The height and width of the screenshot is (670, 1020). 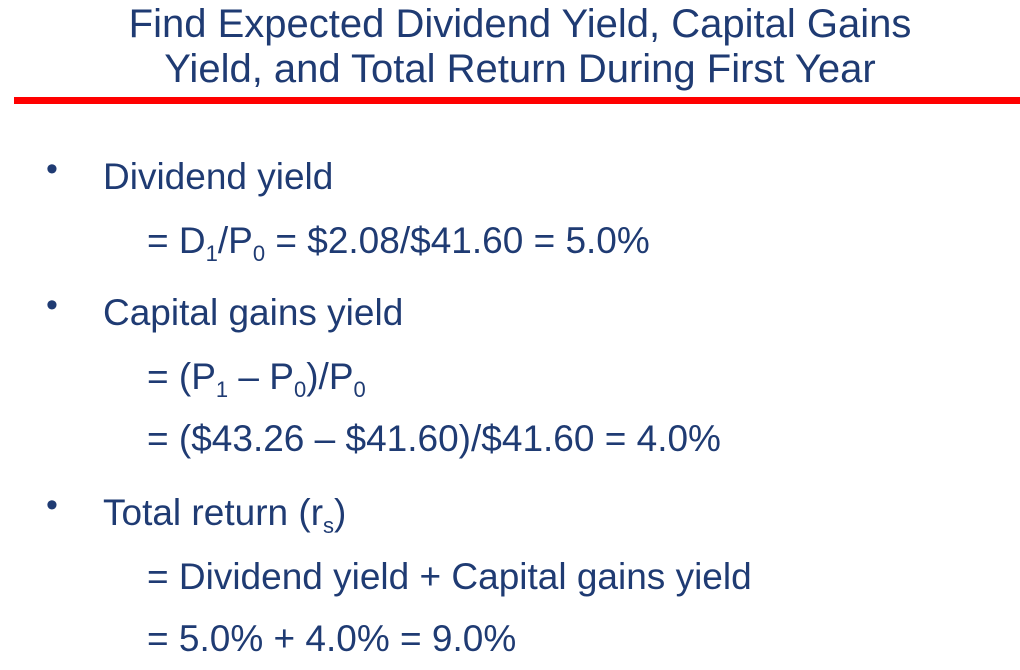 I want to click on subscript: s, so click(x=329, y=525).